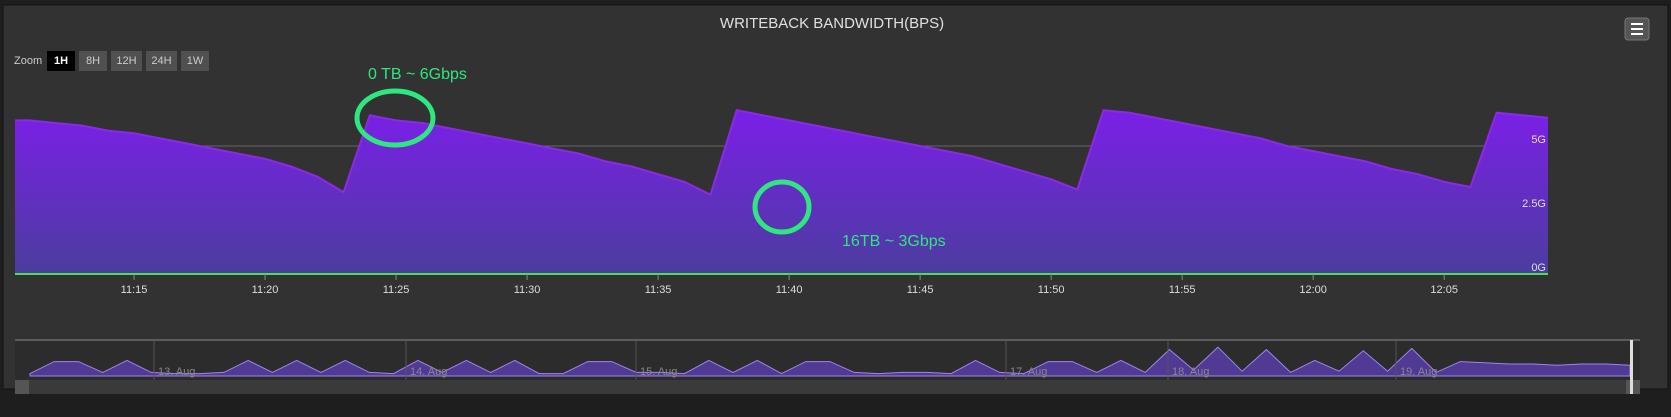  I want to click on scrollbar-left-arrow, so click(22, 387).